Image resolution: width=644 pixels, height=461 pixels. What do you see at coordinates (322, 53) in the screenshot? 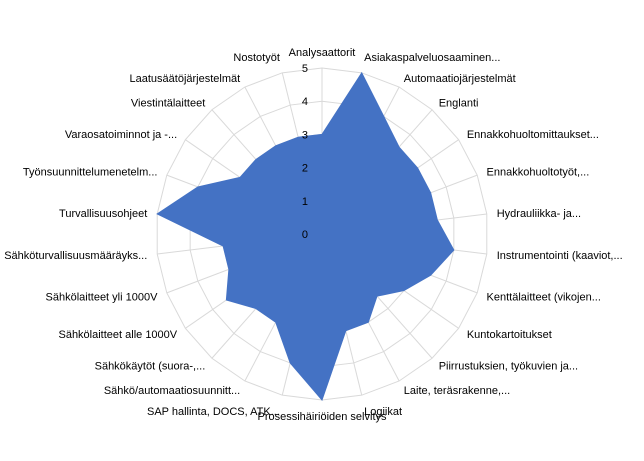
I see `category-label: Analysaattorit` at bounding box center [322, 53].